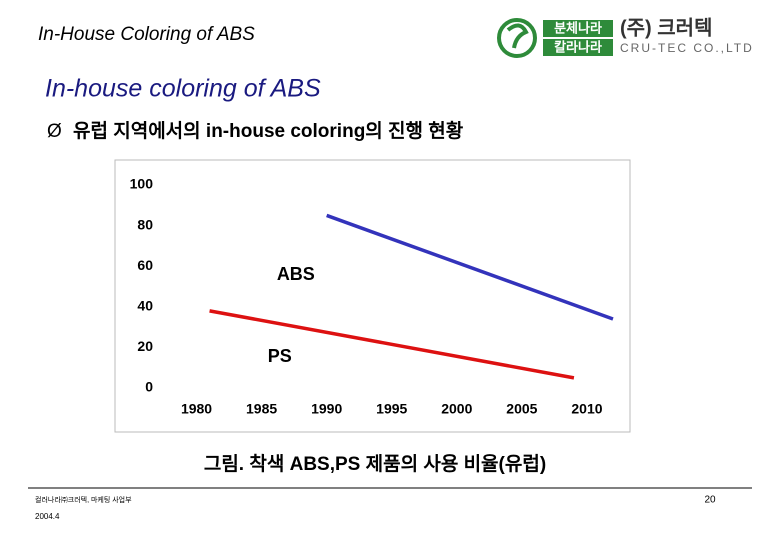 The image size is (780, 545). What do you see at coordinates (261, 409) in the screenshot?
I see `x-tick-label: 1985` at bounding box center [261, 409].